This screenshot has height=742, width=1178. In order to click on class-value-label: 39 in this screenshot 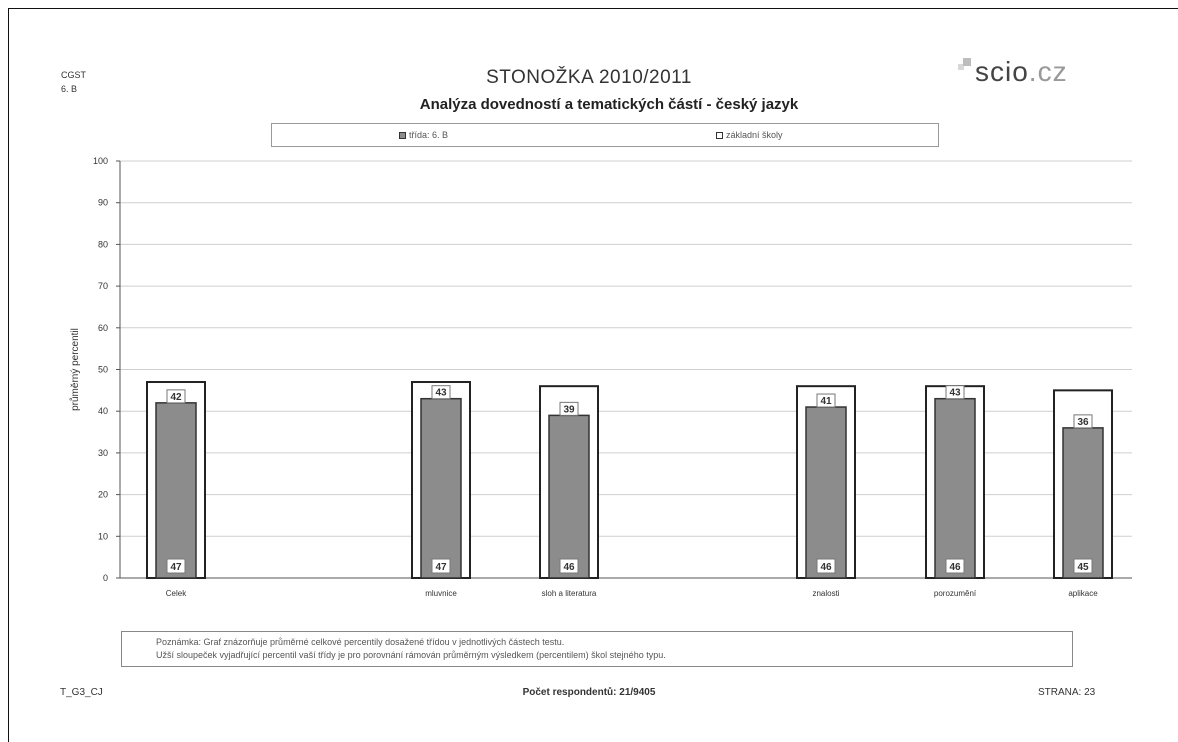, I will do `click(569, 409)`.